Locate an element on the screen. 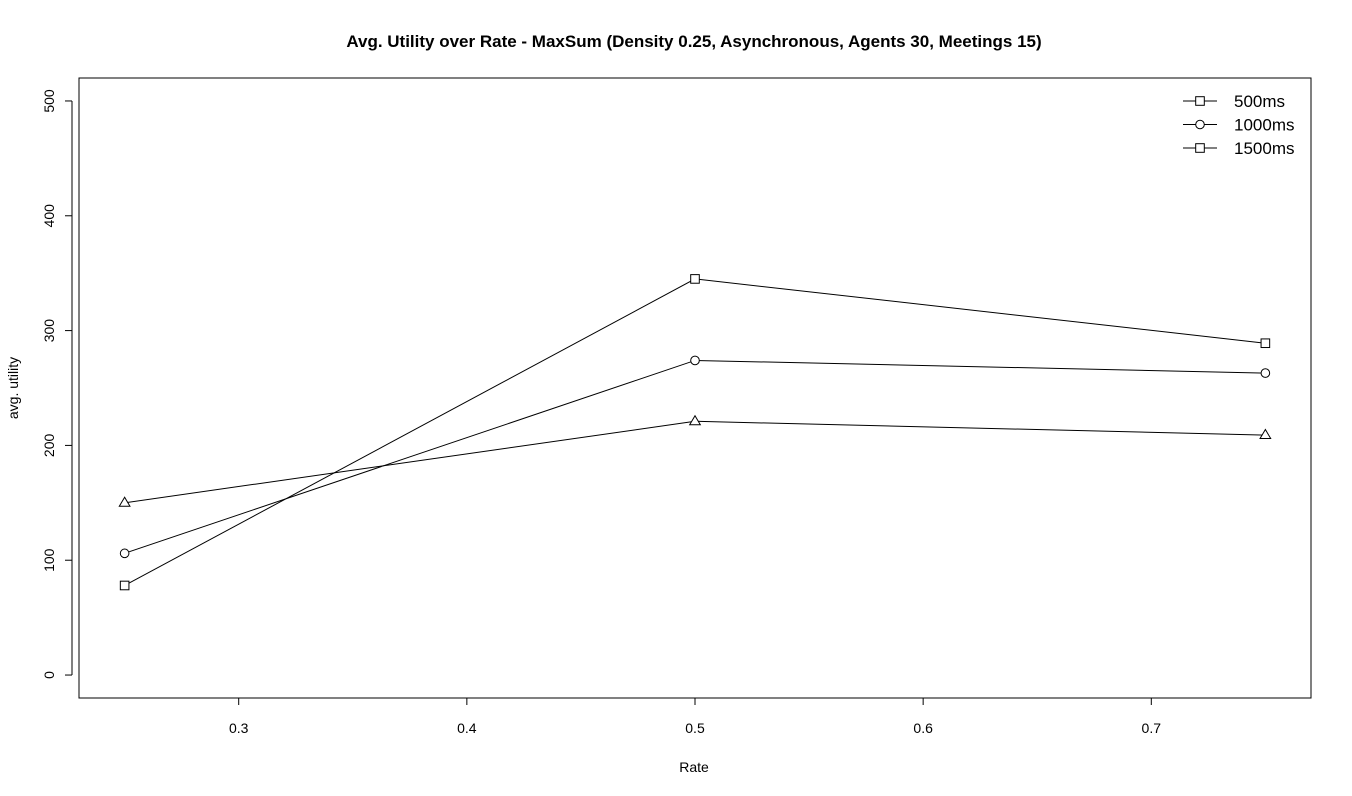  y-tick-label: 500 is located at coordinates (49, 101).